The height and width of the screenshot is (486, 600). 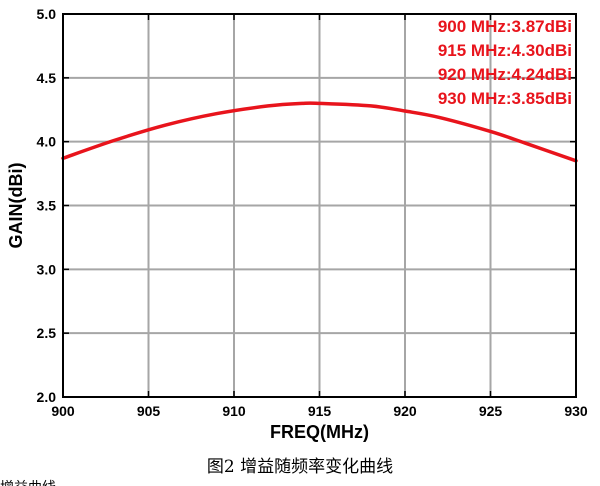 What do you see at coordinates (47, 206) in the screenshot?
I see `y-tick-label: 3.5` at bounding box center [47, 206].